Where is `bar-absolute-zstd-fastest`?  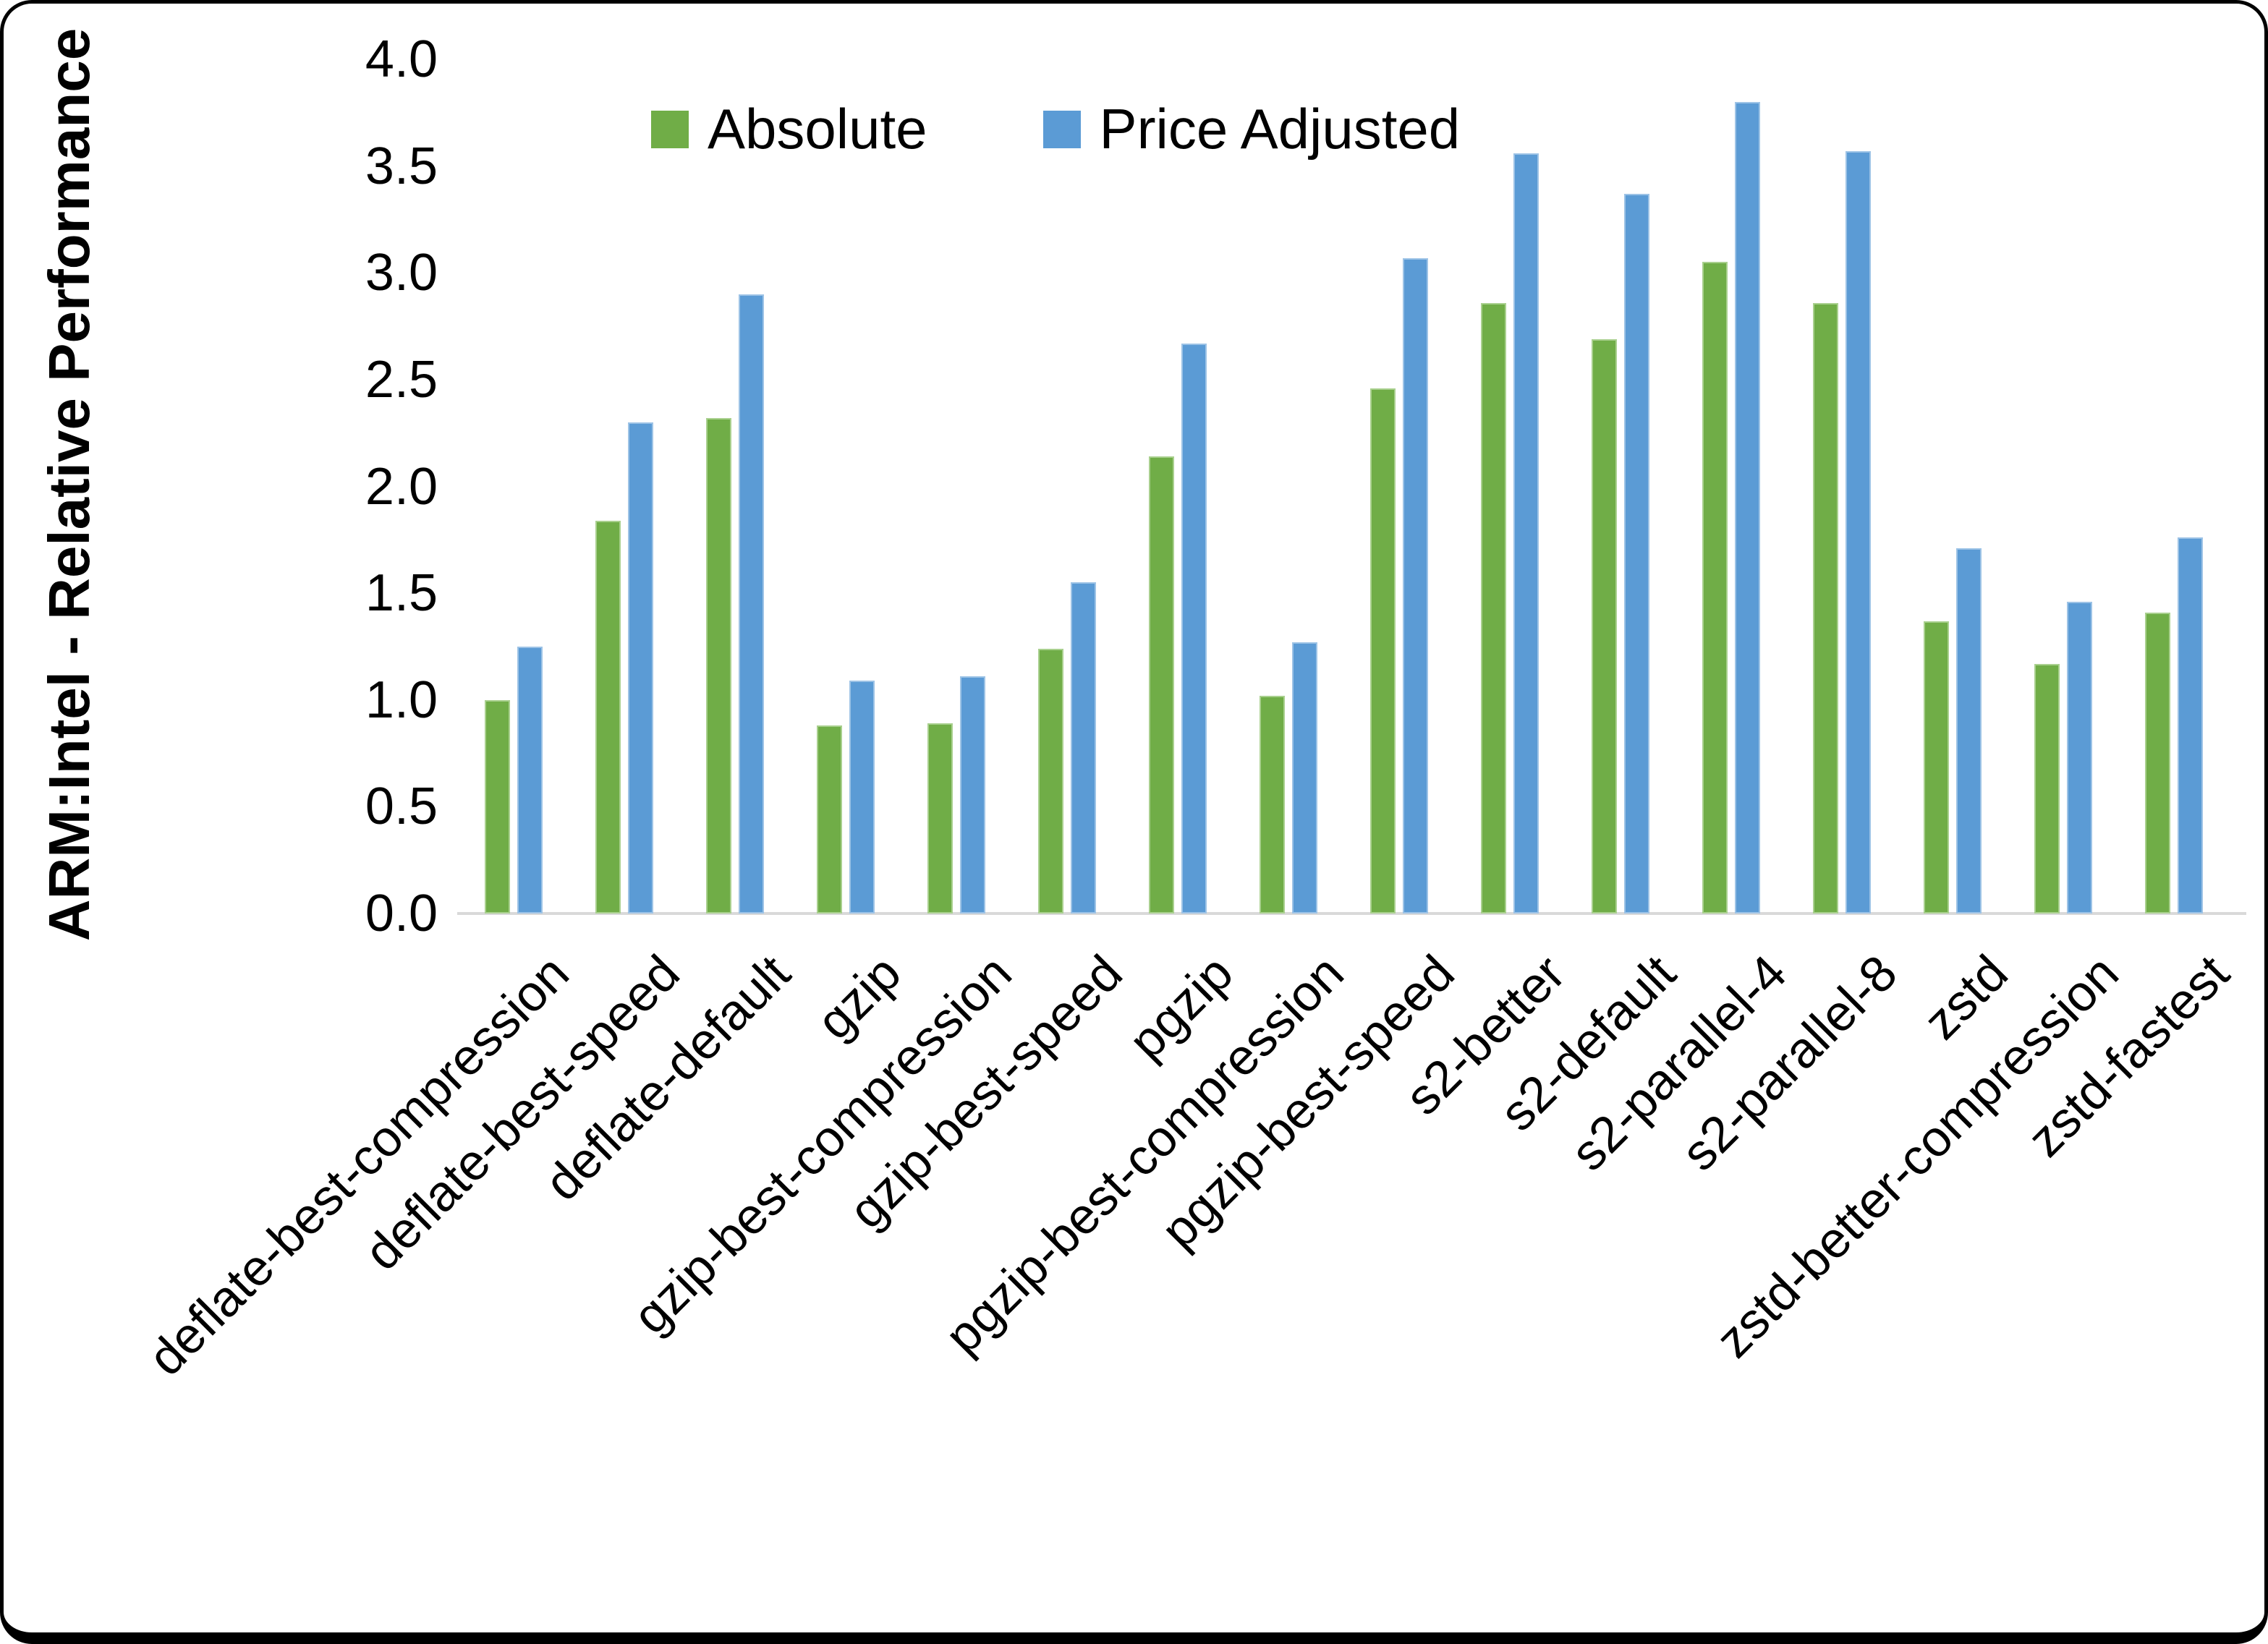 bar-absolute-zstd-fastest is located at coordinates (2157, 762).